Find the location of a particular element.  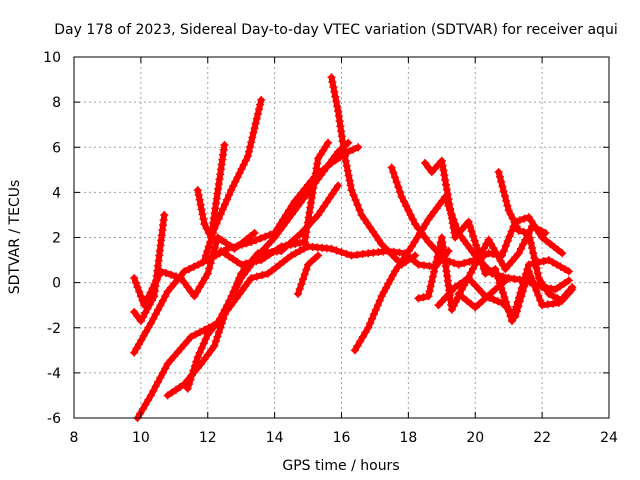

x-tick-label: 12 is located at coordinates (208, 438).